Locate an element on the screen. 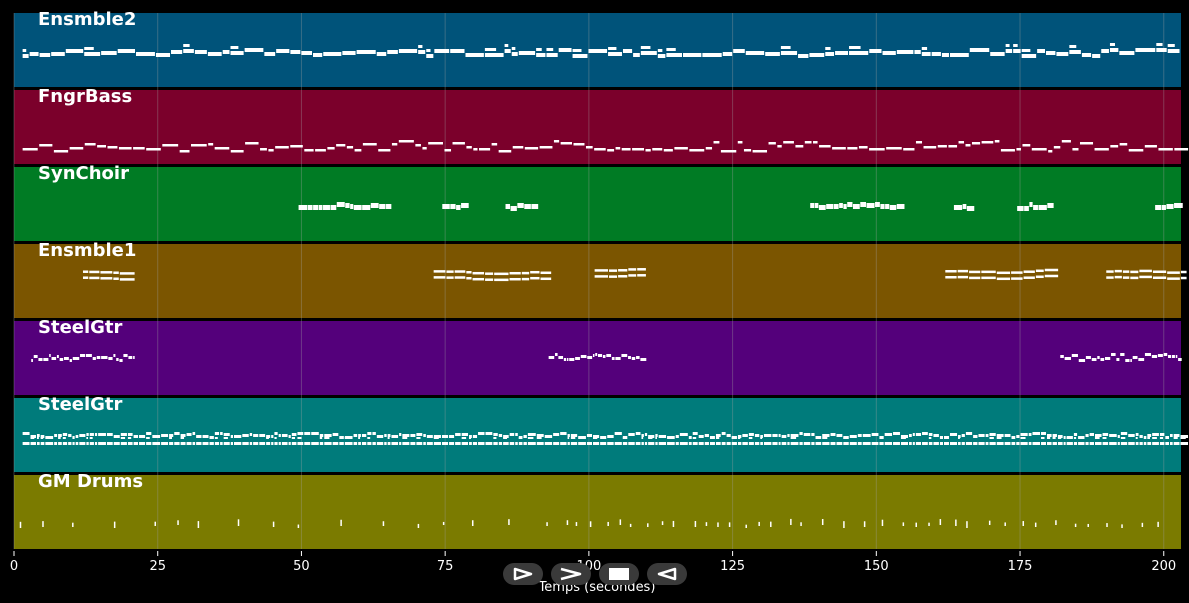 The height and width of the screenshot is (603, 1189). fast-forward-button is located at coordinates (571, 574).